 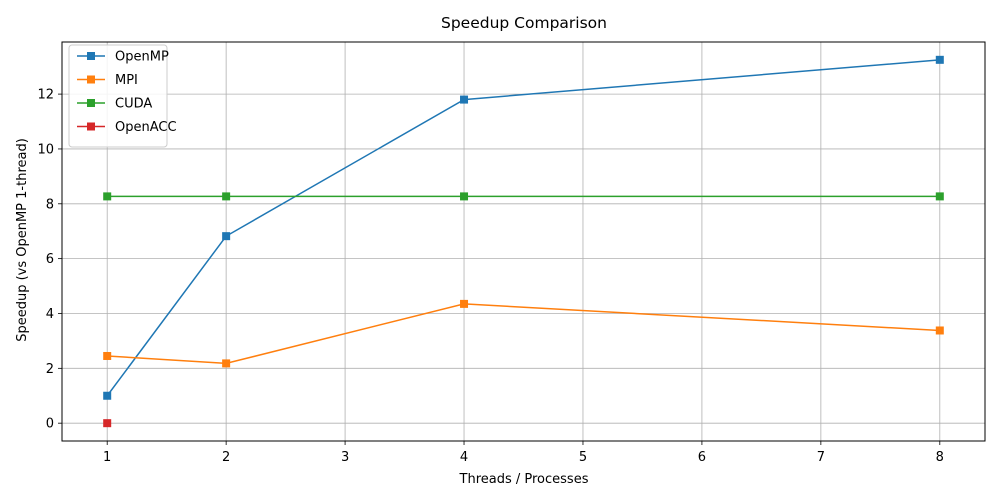 What do you see at coordinates (142, 57) in the screenshot?
I see `legend-label: OpenMP` at bounding box center [142, 57].